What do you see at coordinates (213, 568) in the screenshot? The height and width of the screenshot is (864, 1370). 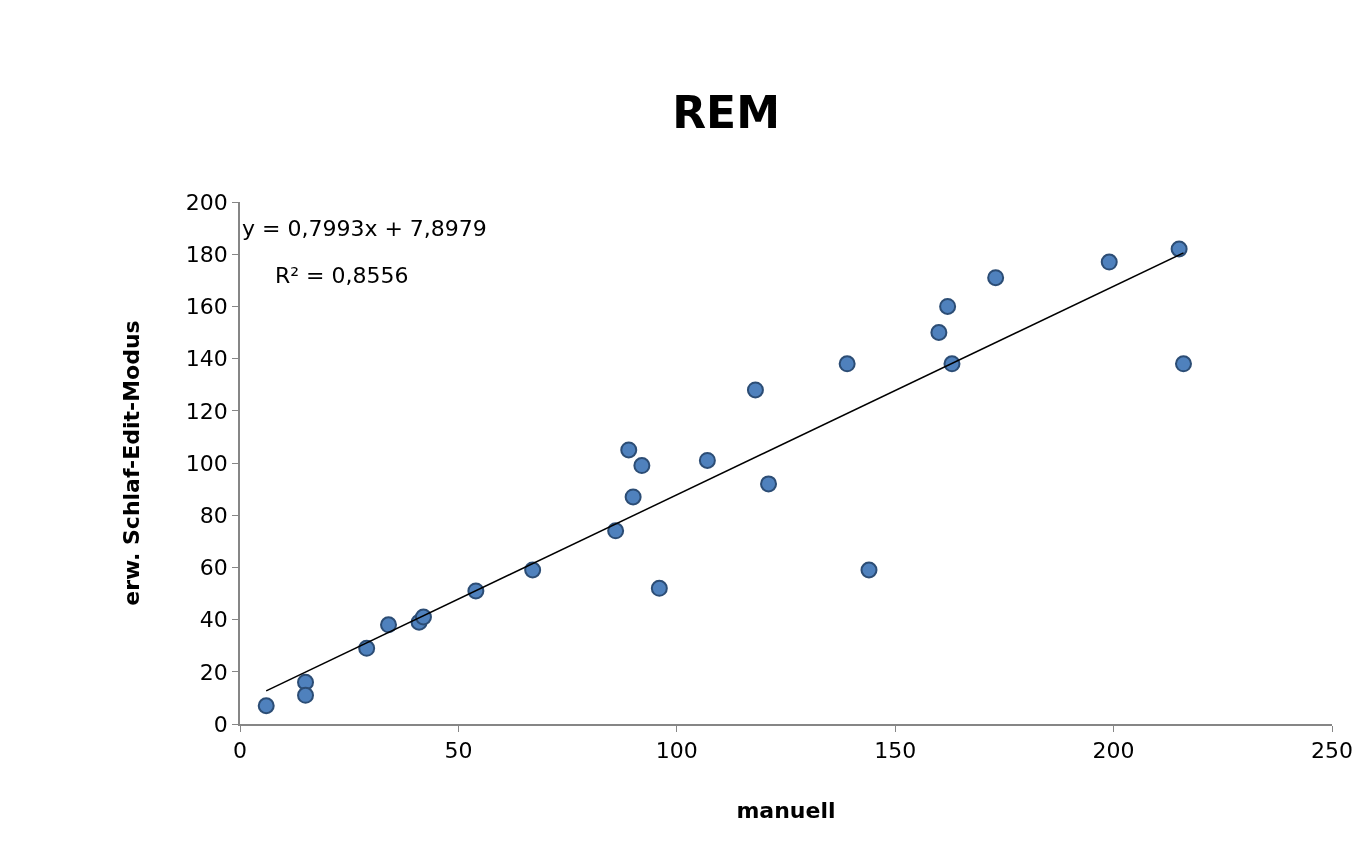 I see `y-tick-label: 60` at bounding box center [213, 568].